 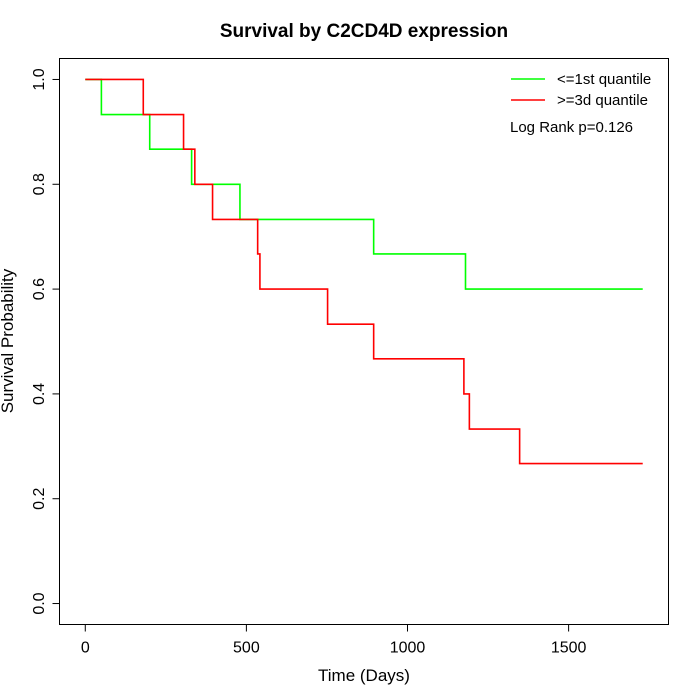 I want to click on y-tick-label: 0.4, so click(x=39, y=394).